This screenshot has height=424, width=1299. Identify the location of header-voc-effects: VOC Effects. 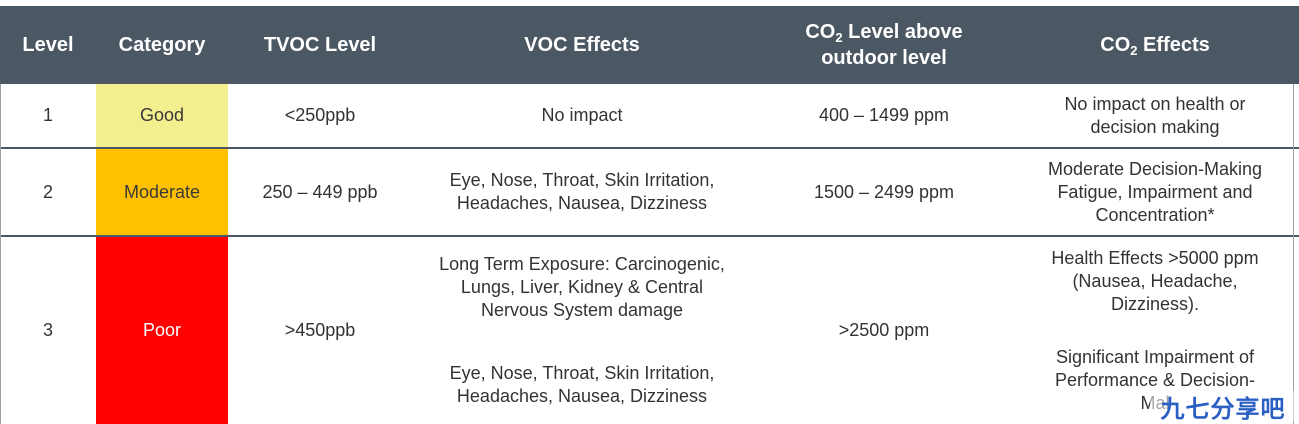
(582, 45).